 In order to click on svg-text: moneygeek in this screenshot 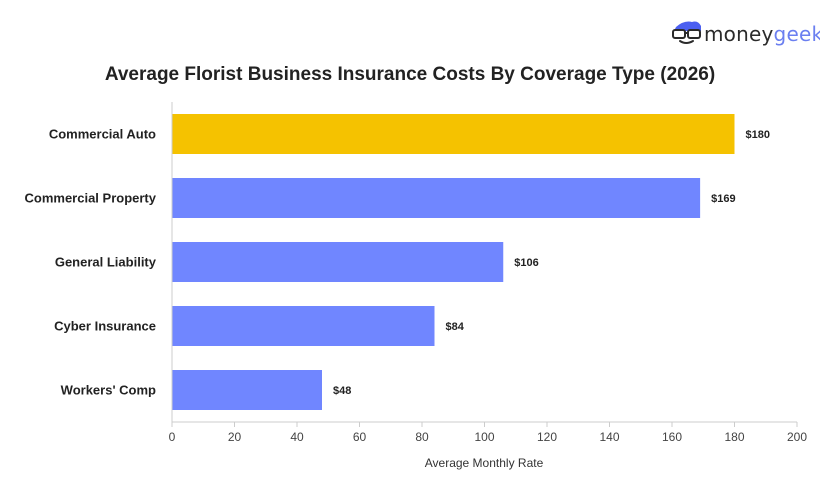, I will do `click(762, 34)`.